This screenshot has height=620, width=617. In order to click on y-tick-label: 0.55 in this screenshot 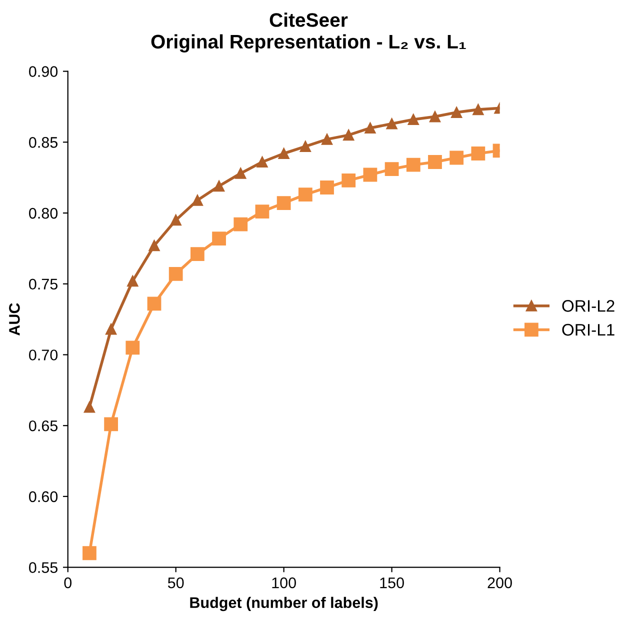, I will do `click(43, 567)`.